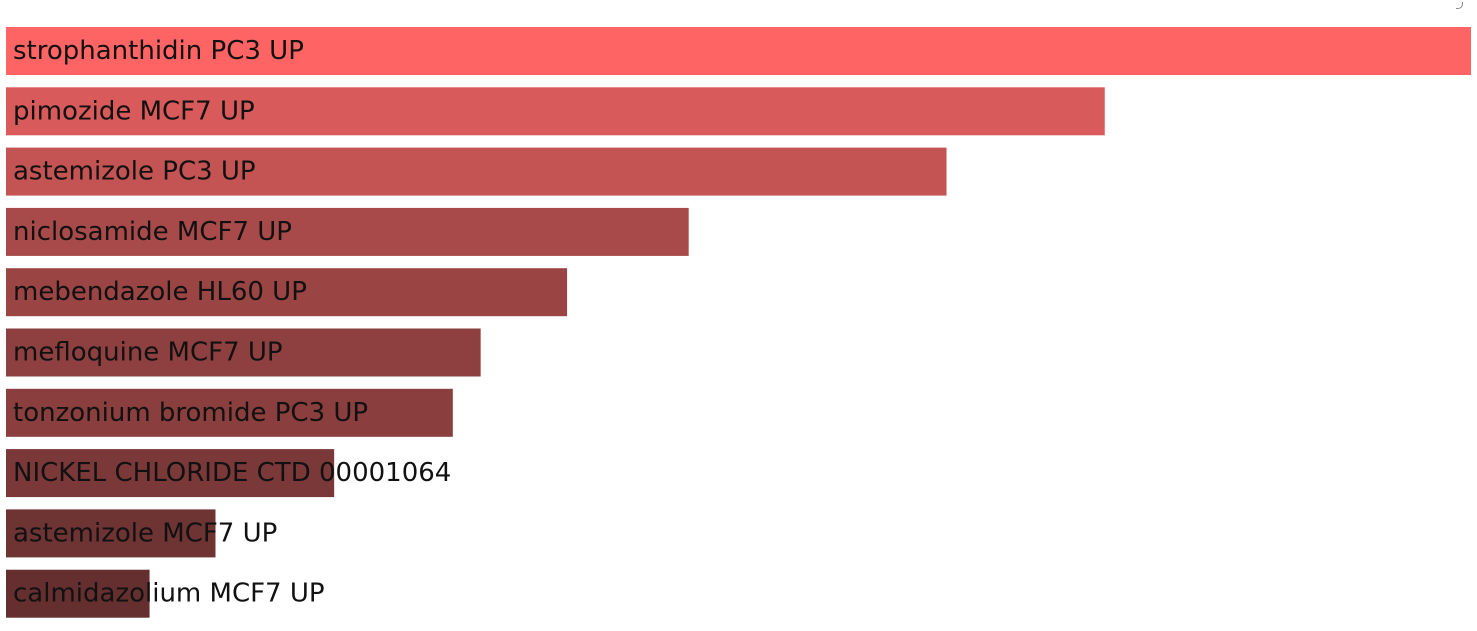 The width and height of the screenshot is (1477, 631). What do you see at coordinates (160, 292) in the screenshot?
I see `bar-label-5: mebendazole HL60 UP` at bounding box center [160, 292].